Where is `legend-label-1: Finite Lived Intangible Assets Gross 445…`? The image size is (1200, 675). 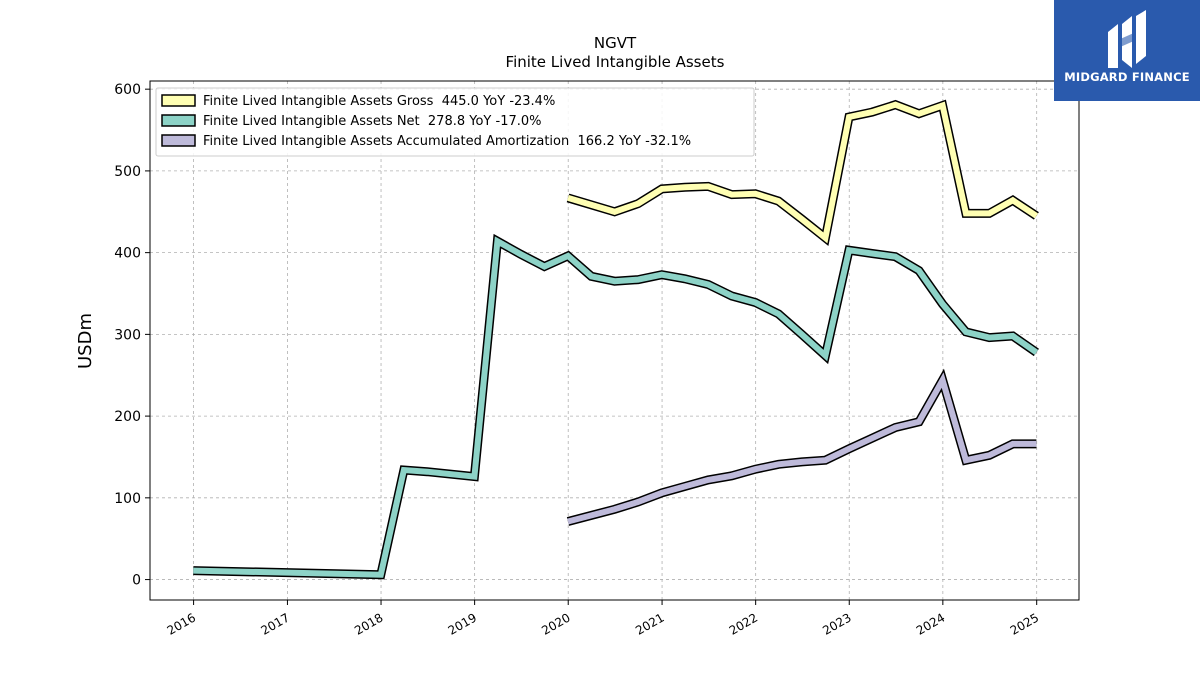
legend-label-1: Finite Lived Intangible Assets Gross 445… is located at coordinates (379, 101).